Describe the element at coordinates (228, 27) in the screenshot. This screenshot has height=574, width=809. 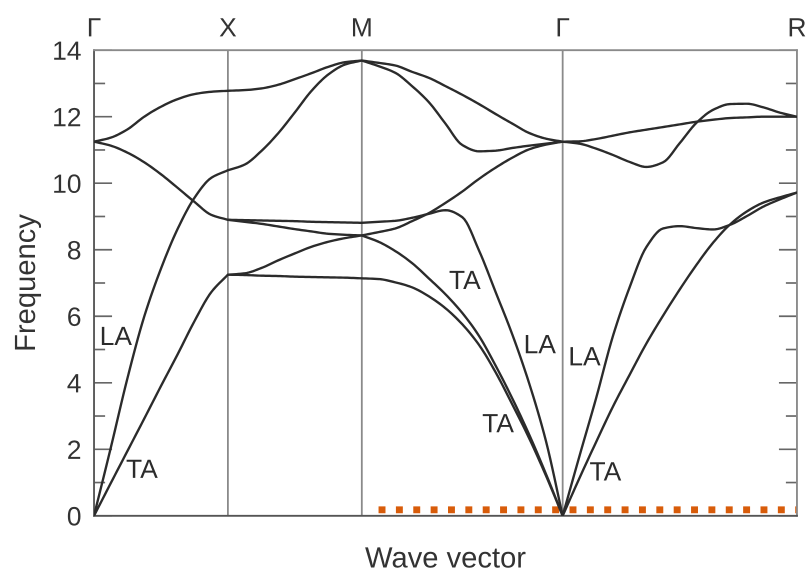
I see `x-tick-label: X` at that location.